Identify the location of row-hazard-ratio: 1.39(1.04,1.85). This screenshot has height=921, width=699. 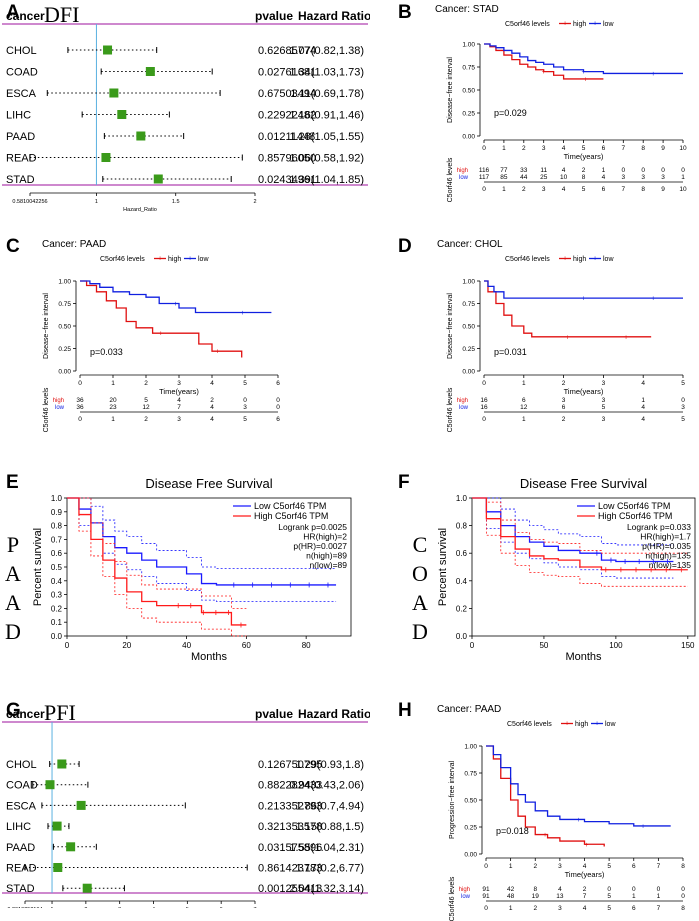
(326, 180).